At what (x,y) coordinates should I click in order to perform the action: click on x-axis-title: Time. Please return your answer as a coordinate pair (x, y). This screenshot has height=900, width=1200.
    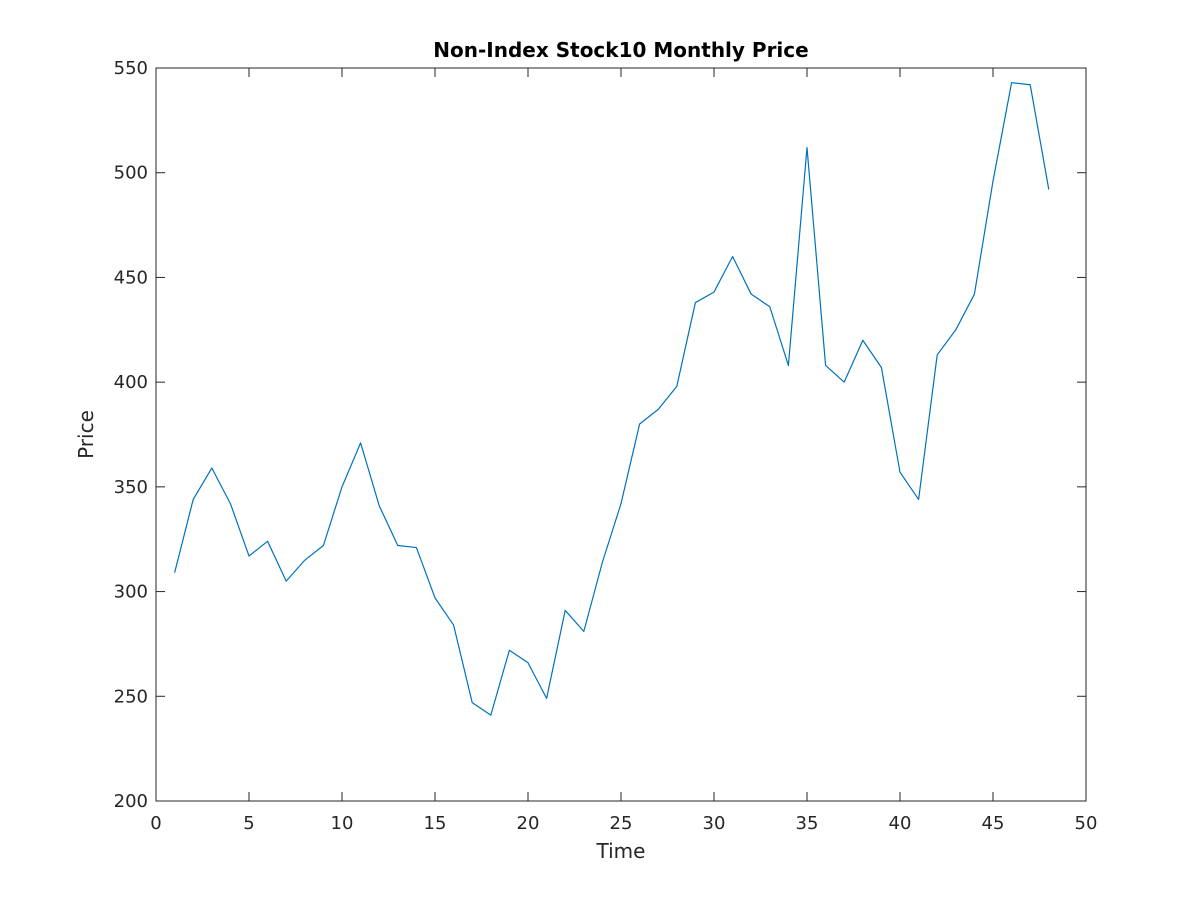
    Looking at the image, I should click on (621, 851).